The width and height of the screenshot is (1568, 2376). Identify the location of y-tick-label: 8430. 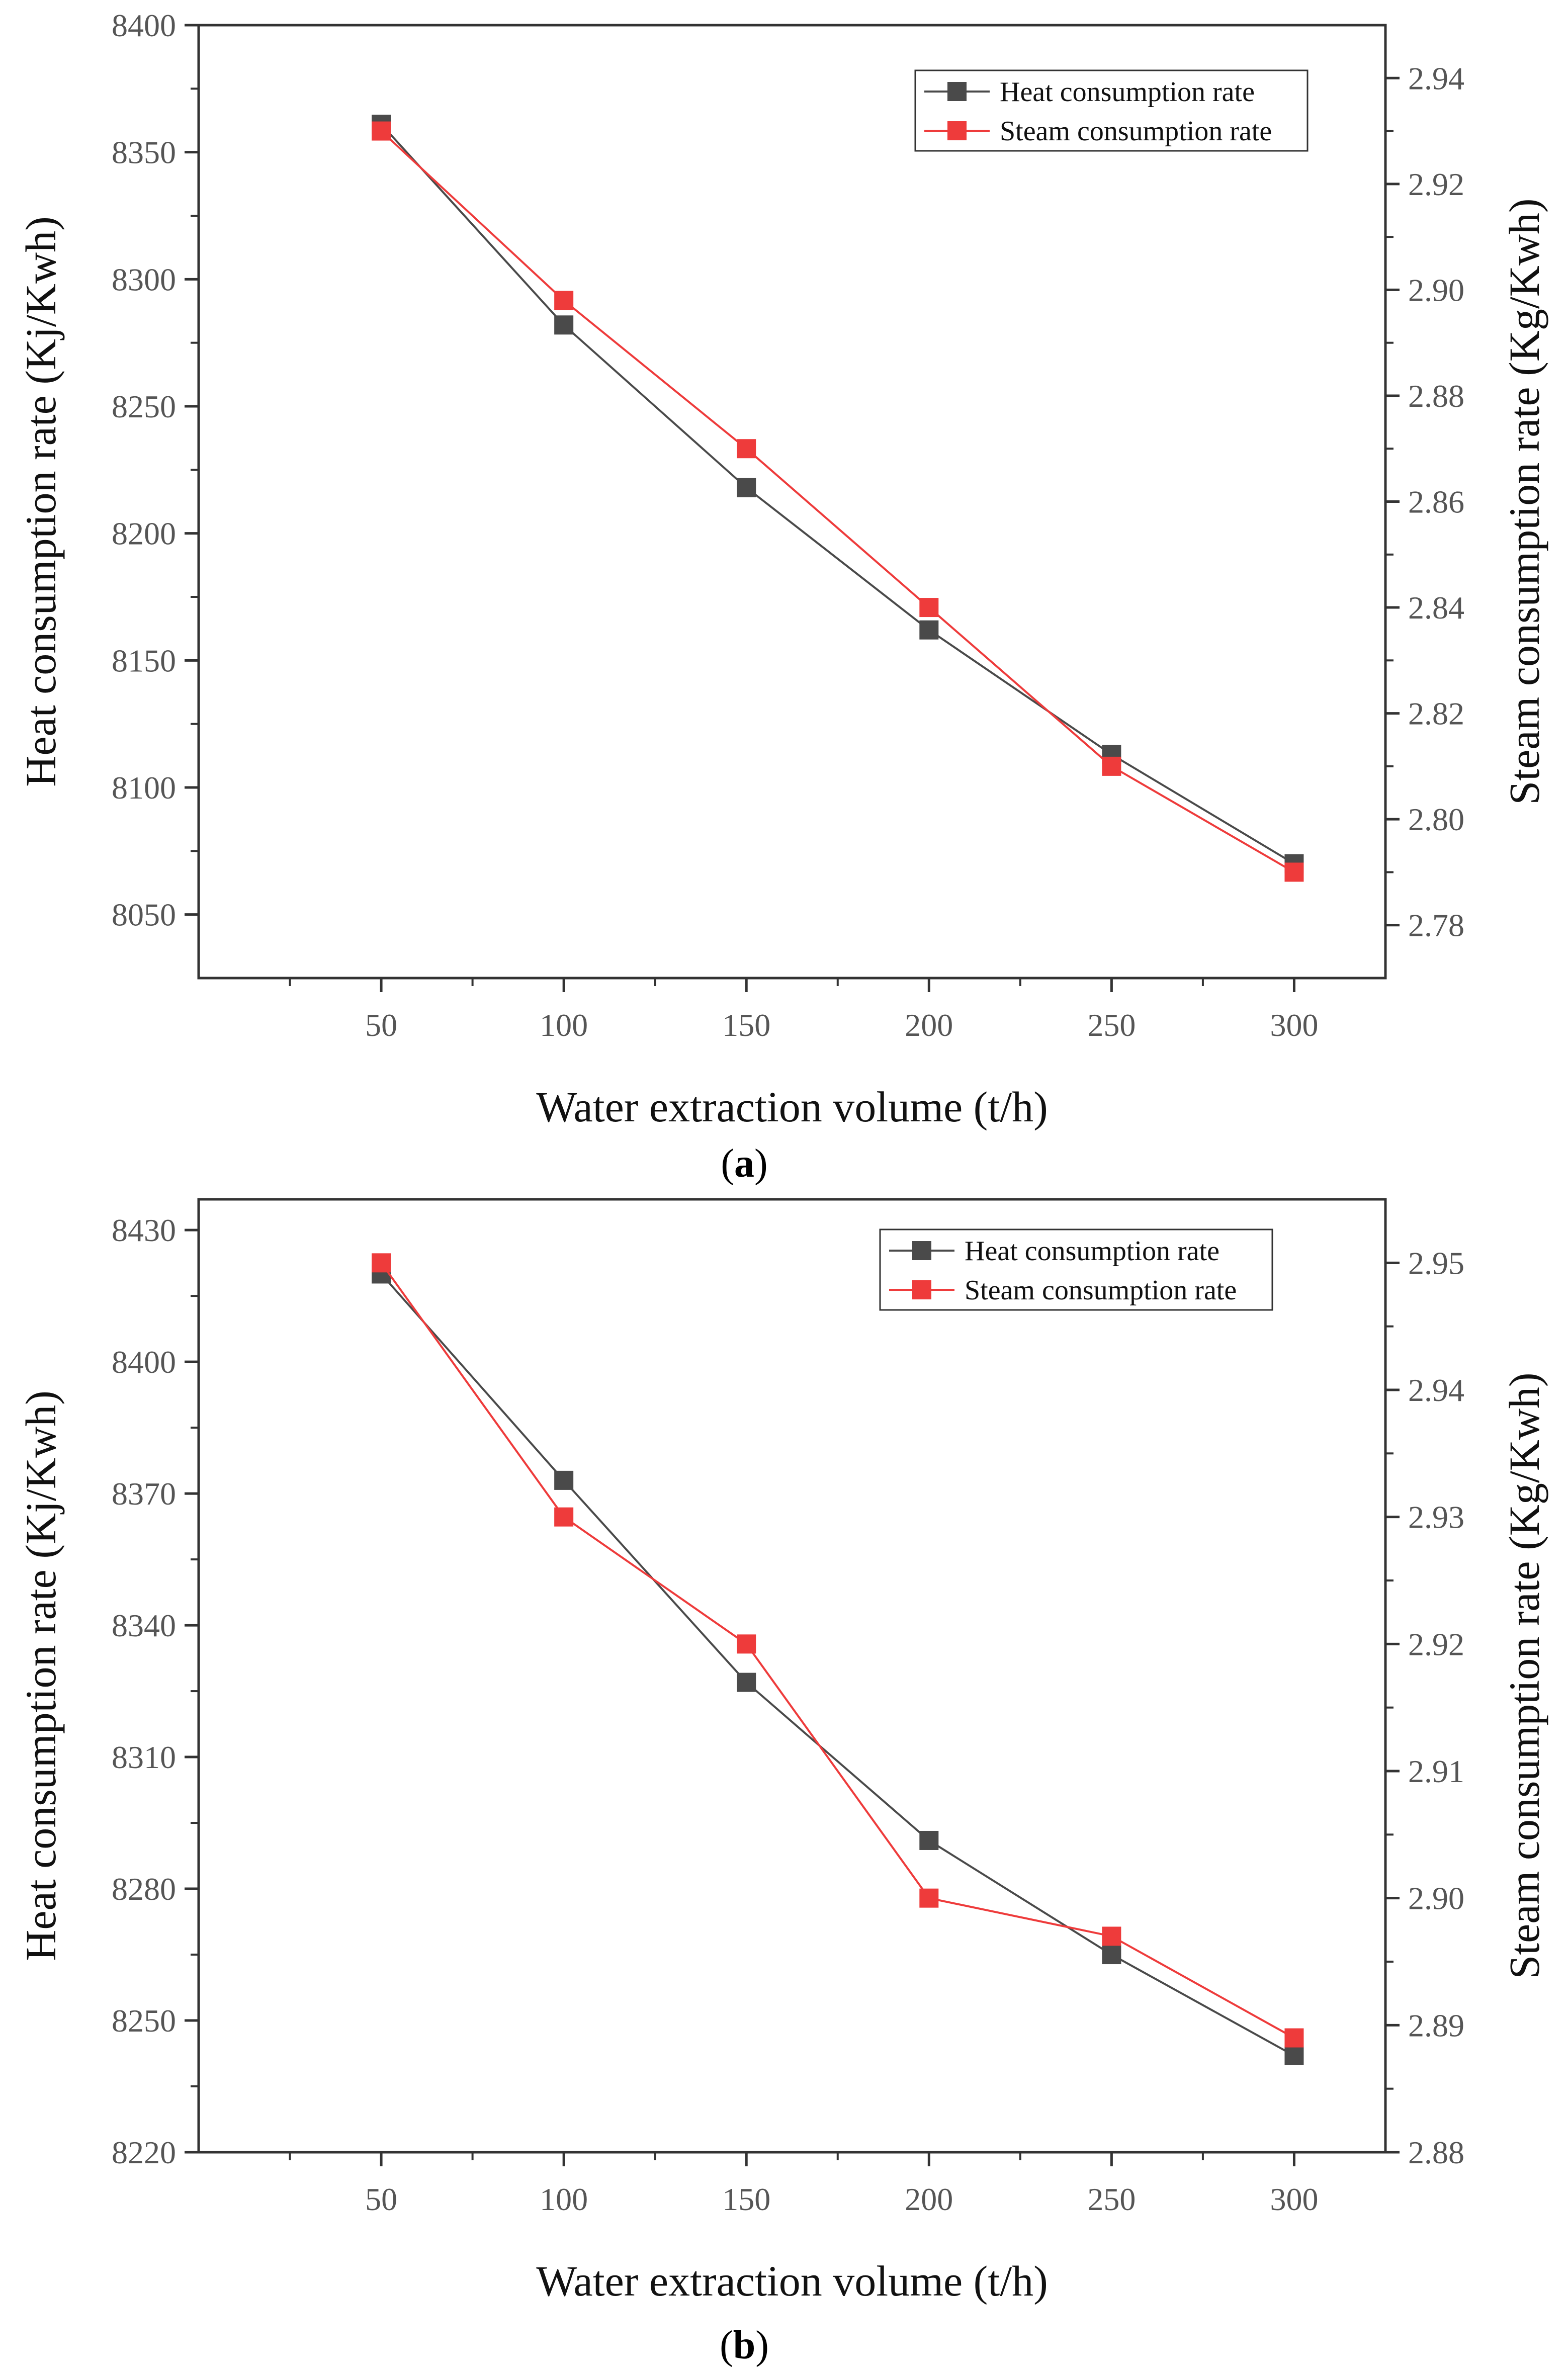
(144, 1230).